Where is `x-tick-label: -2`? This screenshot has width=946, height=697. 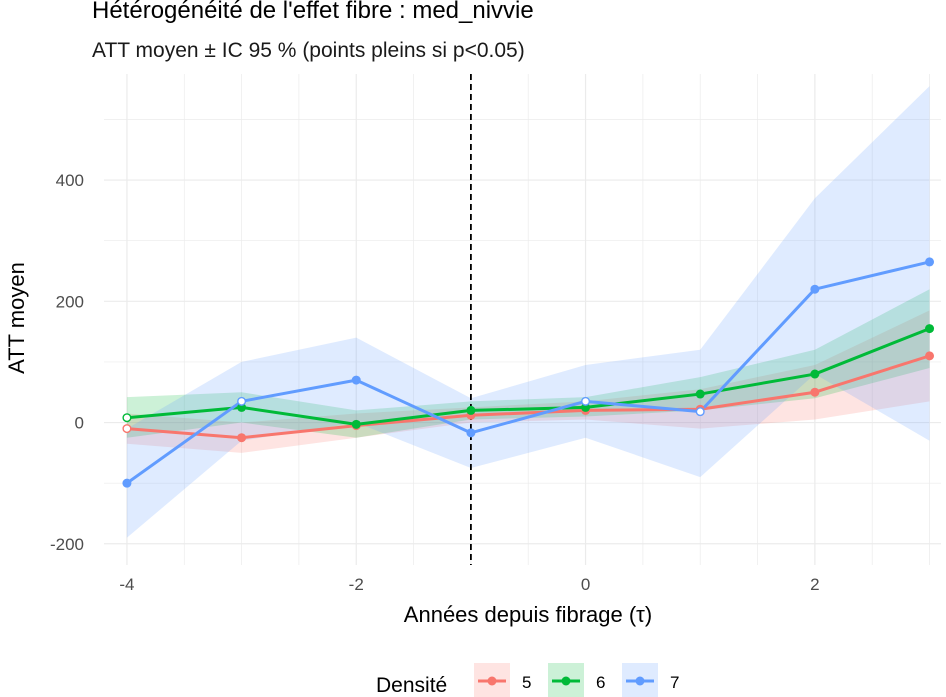
x-tick-label: -2 is located at coordinates (356, 584).